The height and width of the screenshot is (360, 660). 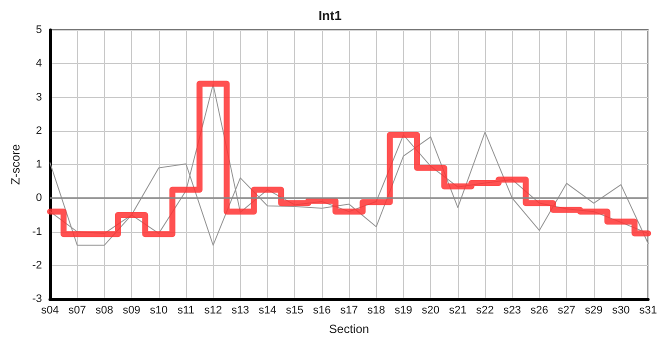 What do you see at coordinates (539, 310) in the screenshot?
I see `x-tick-label: s26` at bounding box center [539, 310].